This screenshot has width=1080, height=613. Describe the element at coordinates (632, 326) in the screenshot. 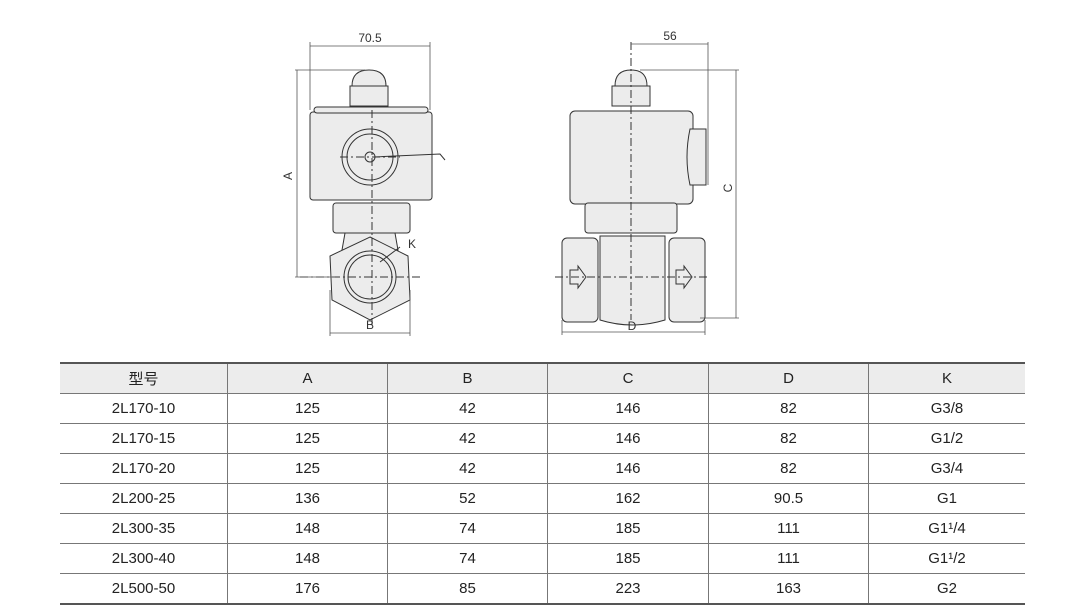

I see `dim-label-d: D` at that location.